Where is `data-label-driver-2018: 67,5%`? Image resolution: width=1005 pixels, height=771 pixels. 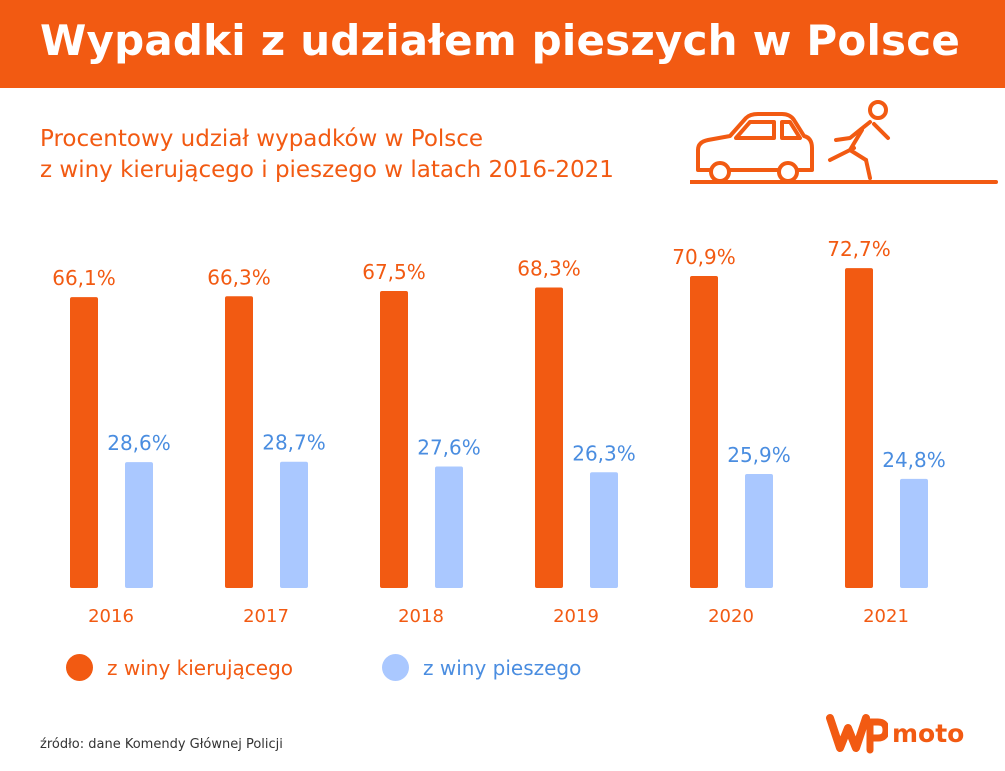 data-label-driver-2018: 67,5% is located at coordinates (394, 272).